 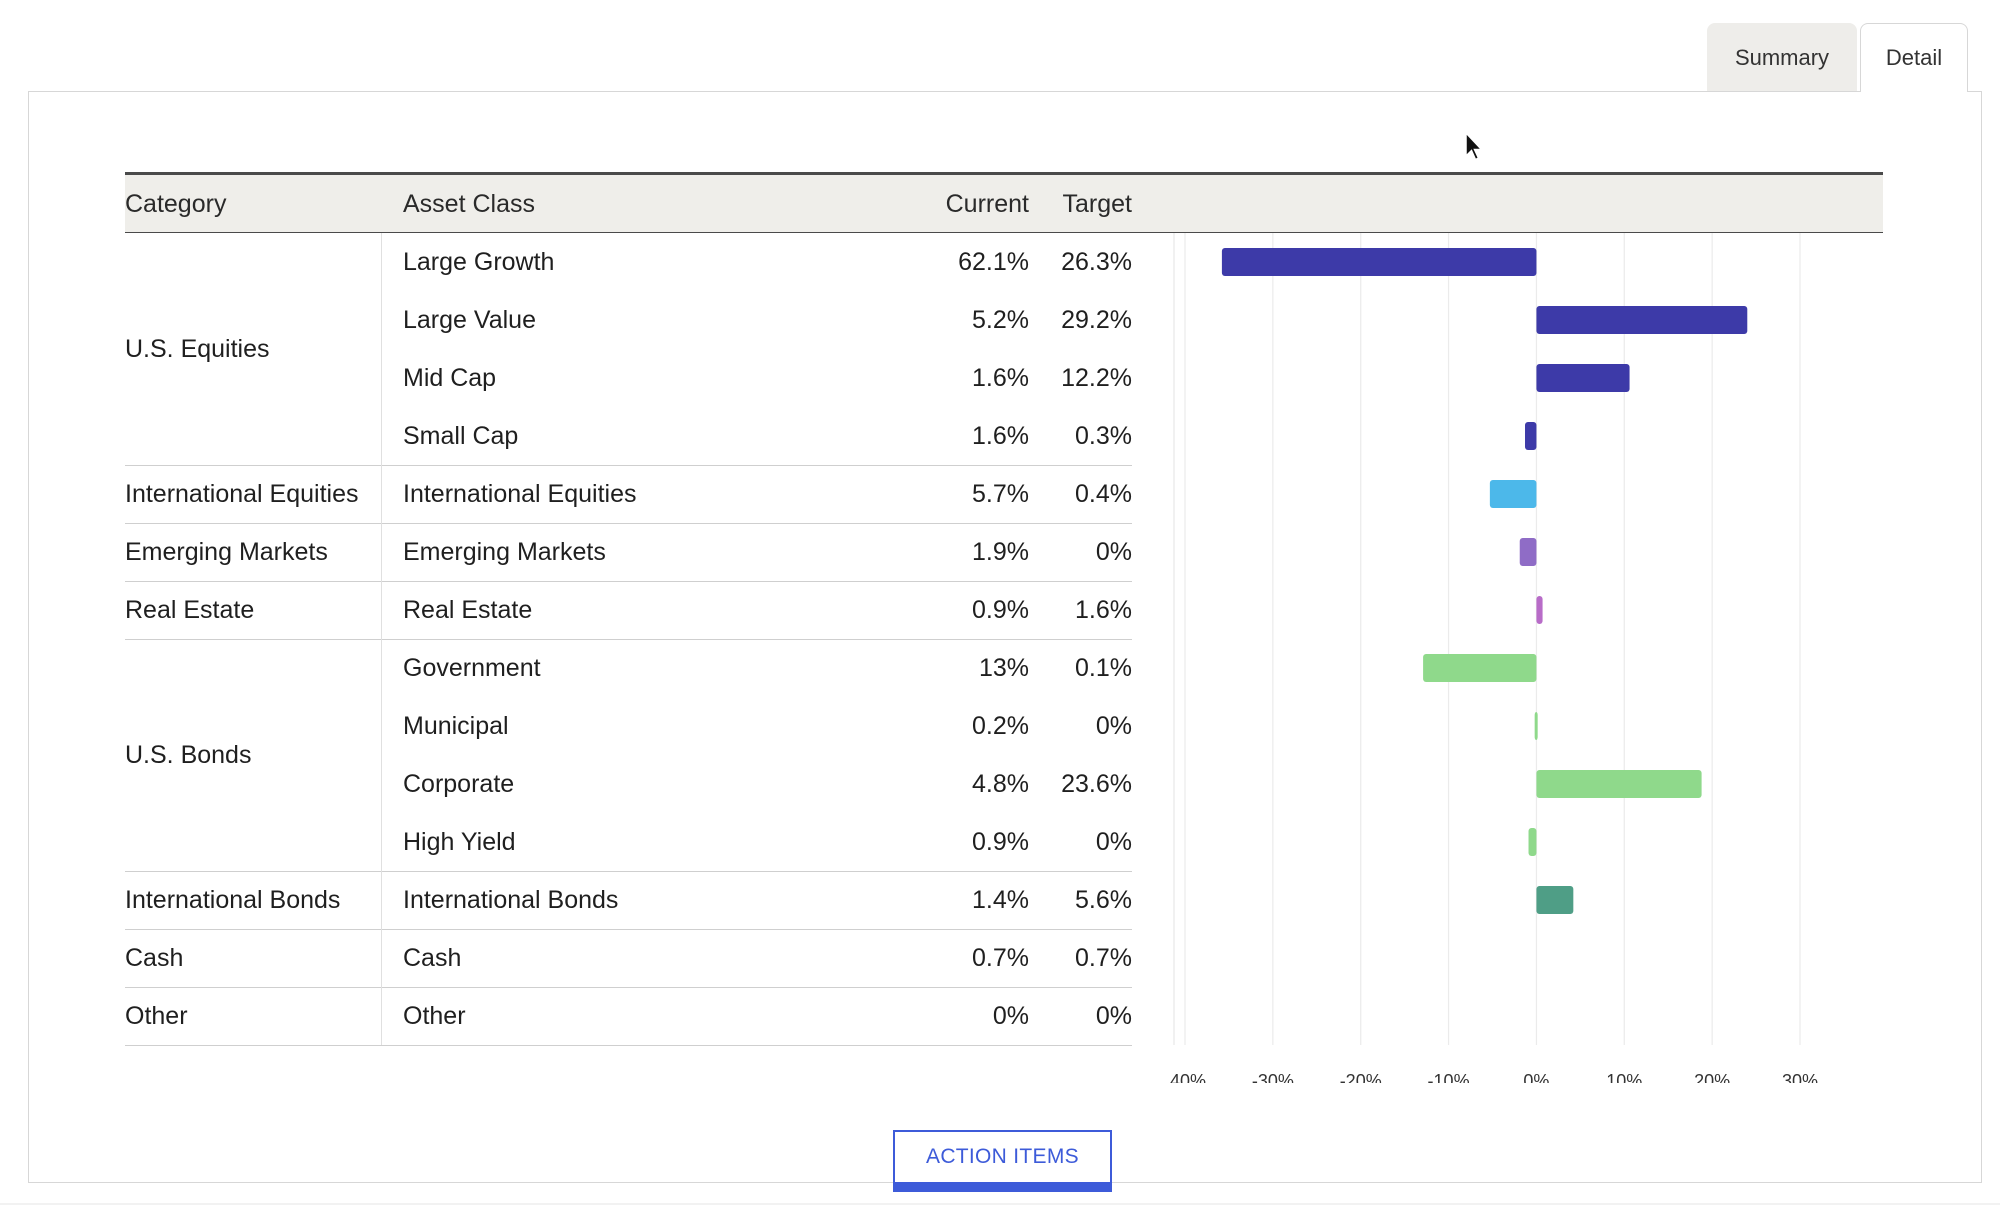 What do you see at coordinates (628, 320) in the screenshot?
I see `table-row: Large Value 5.2% 29.2%` at bounding box center [628, 320].